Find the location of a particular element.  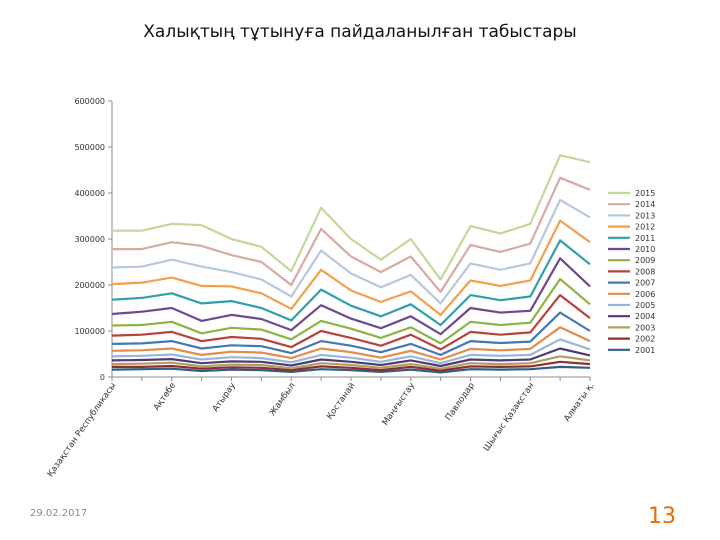

y-tick-label: 300000 is located at coordinates (89, 239).